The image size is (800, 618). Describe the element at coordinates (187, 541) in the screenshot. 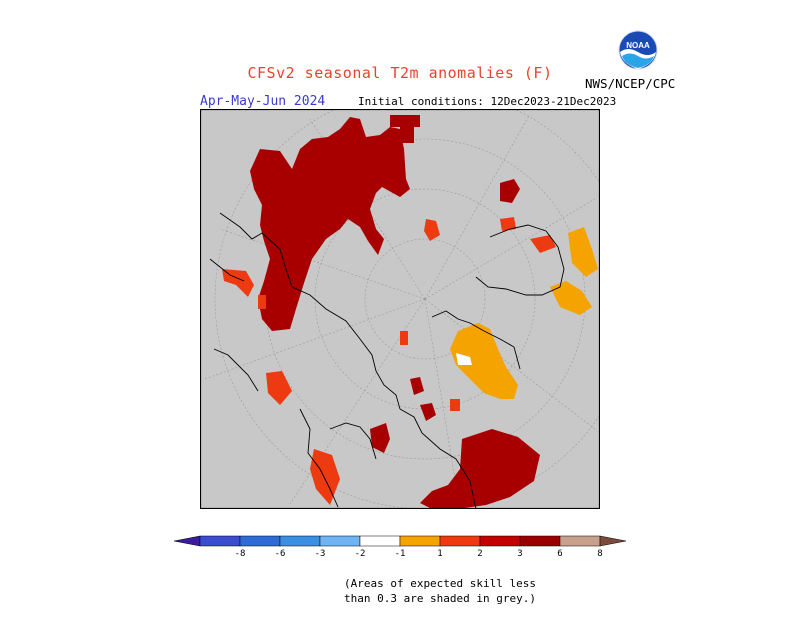

I see `colorbar-left-arrow` at that location.